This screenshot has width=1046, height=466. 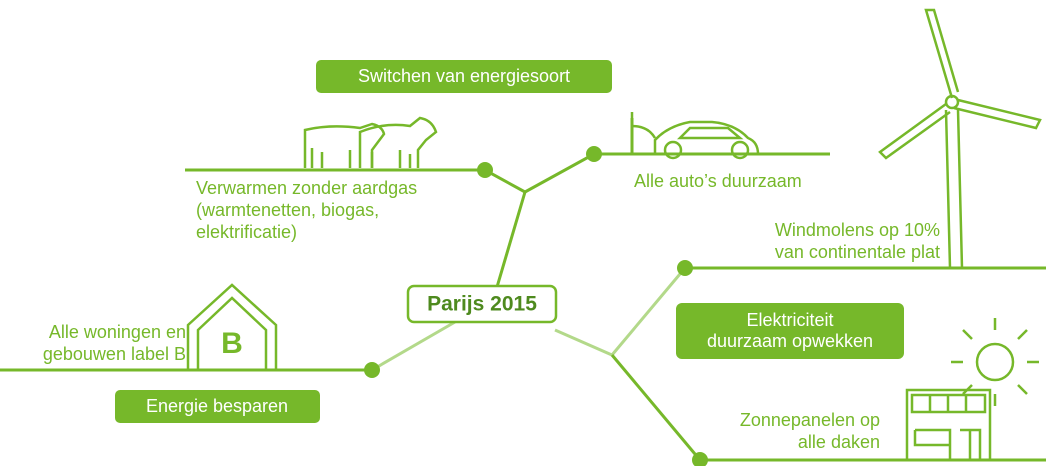 What do you see at coordinates (839, 442) in the screenshot?
I see `label: alle daken` at bounding box center [839, 442].